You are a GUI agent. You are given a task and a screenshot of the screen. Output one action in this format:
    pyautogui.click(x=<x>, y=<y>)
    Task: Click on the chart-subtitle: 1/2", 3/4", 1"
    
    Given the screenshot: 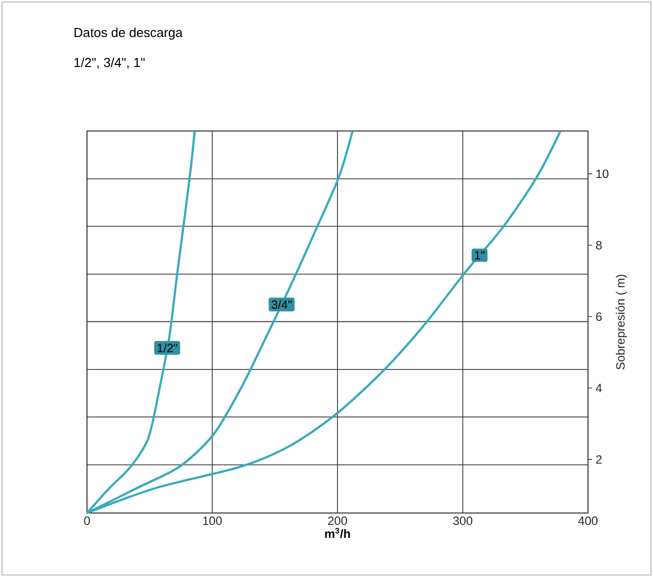 What is the action you would take?
    pyautogui.click(x=109, y=63)
    